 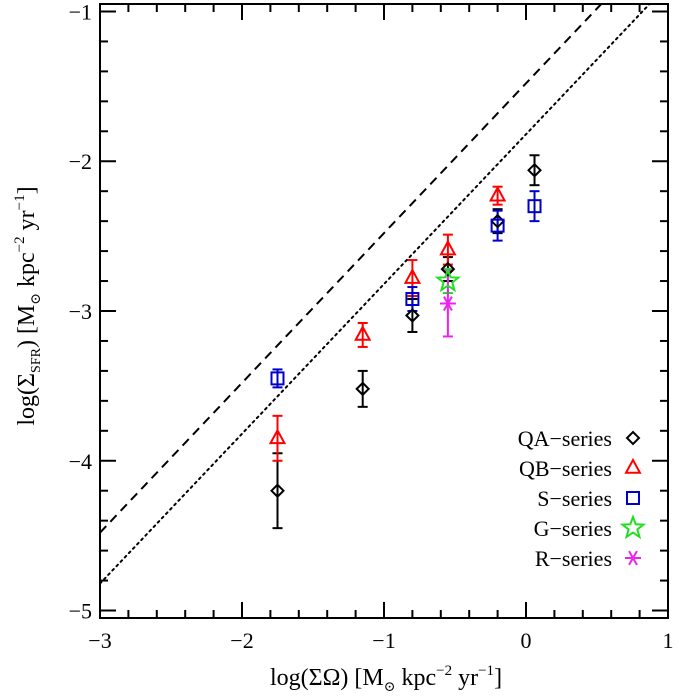 What do you see at coordinates (565, 438) in the screenshot?
I see `legend-label-qa-series: QA−series` at bounding box center [565, 438].